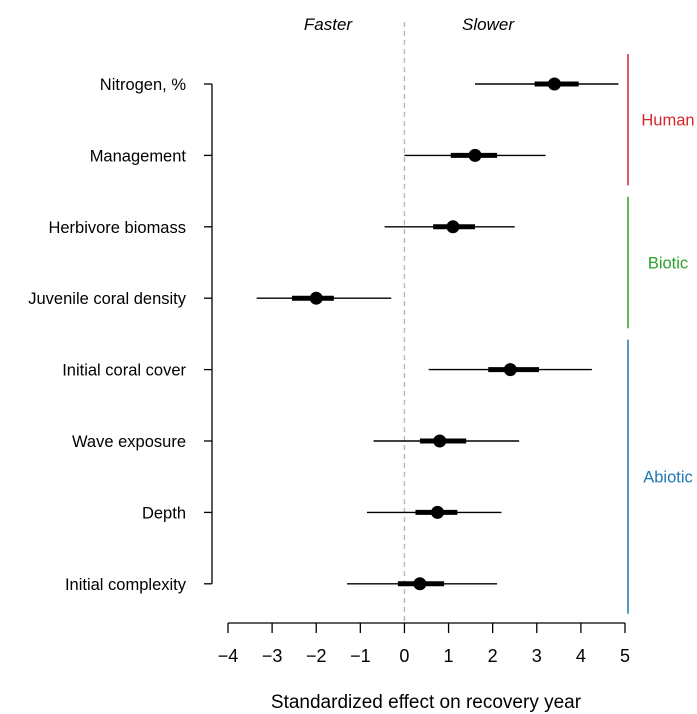  What do you see at coordinates (667, 121) in the screenshot?
I see `group-label: Human` at bounding box center [667, 121].